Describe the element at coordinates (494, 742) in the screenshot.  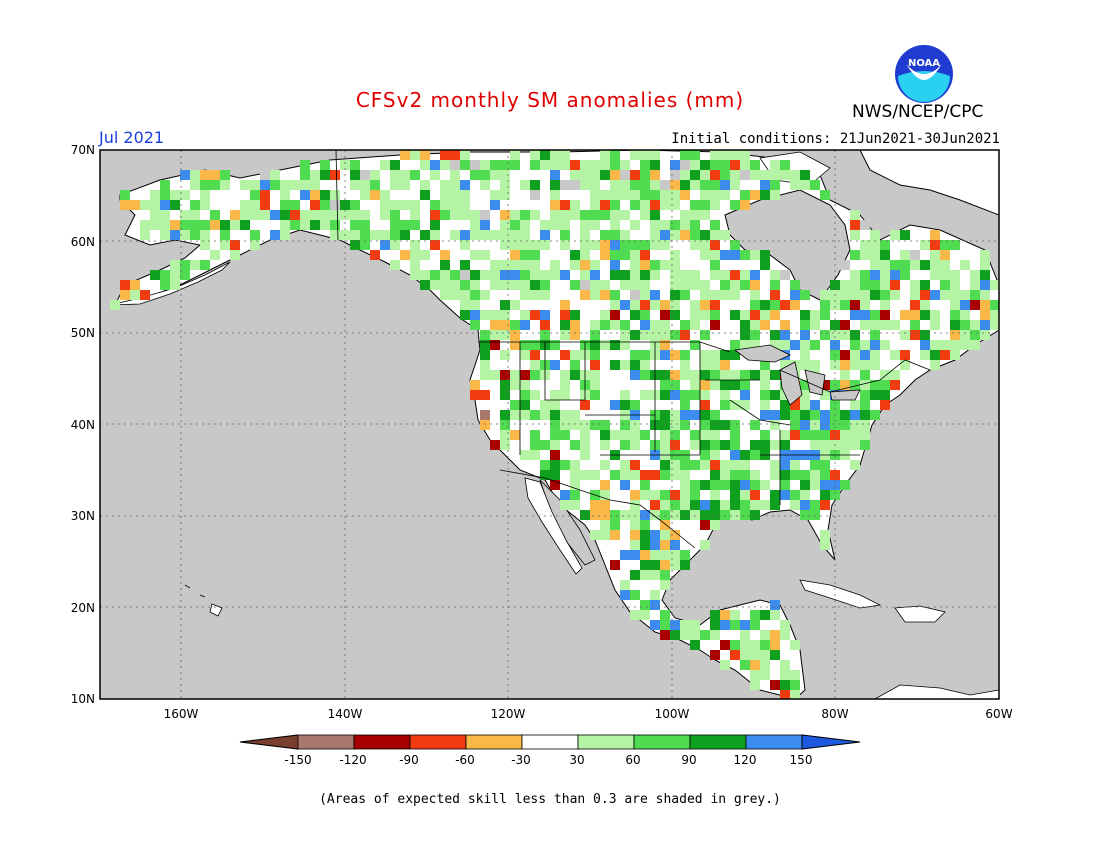
I see `colorbar-swatch` at that location.